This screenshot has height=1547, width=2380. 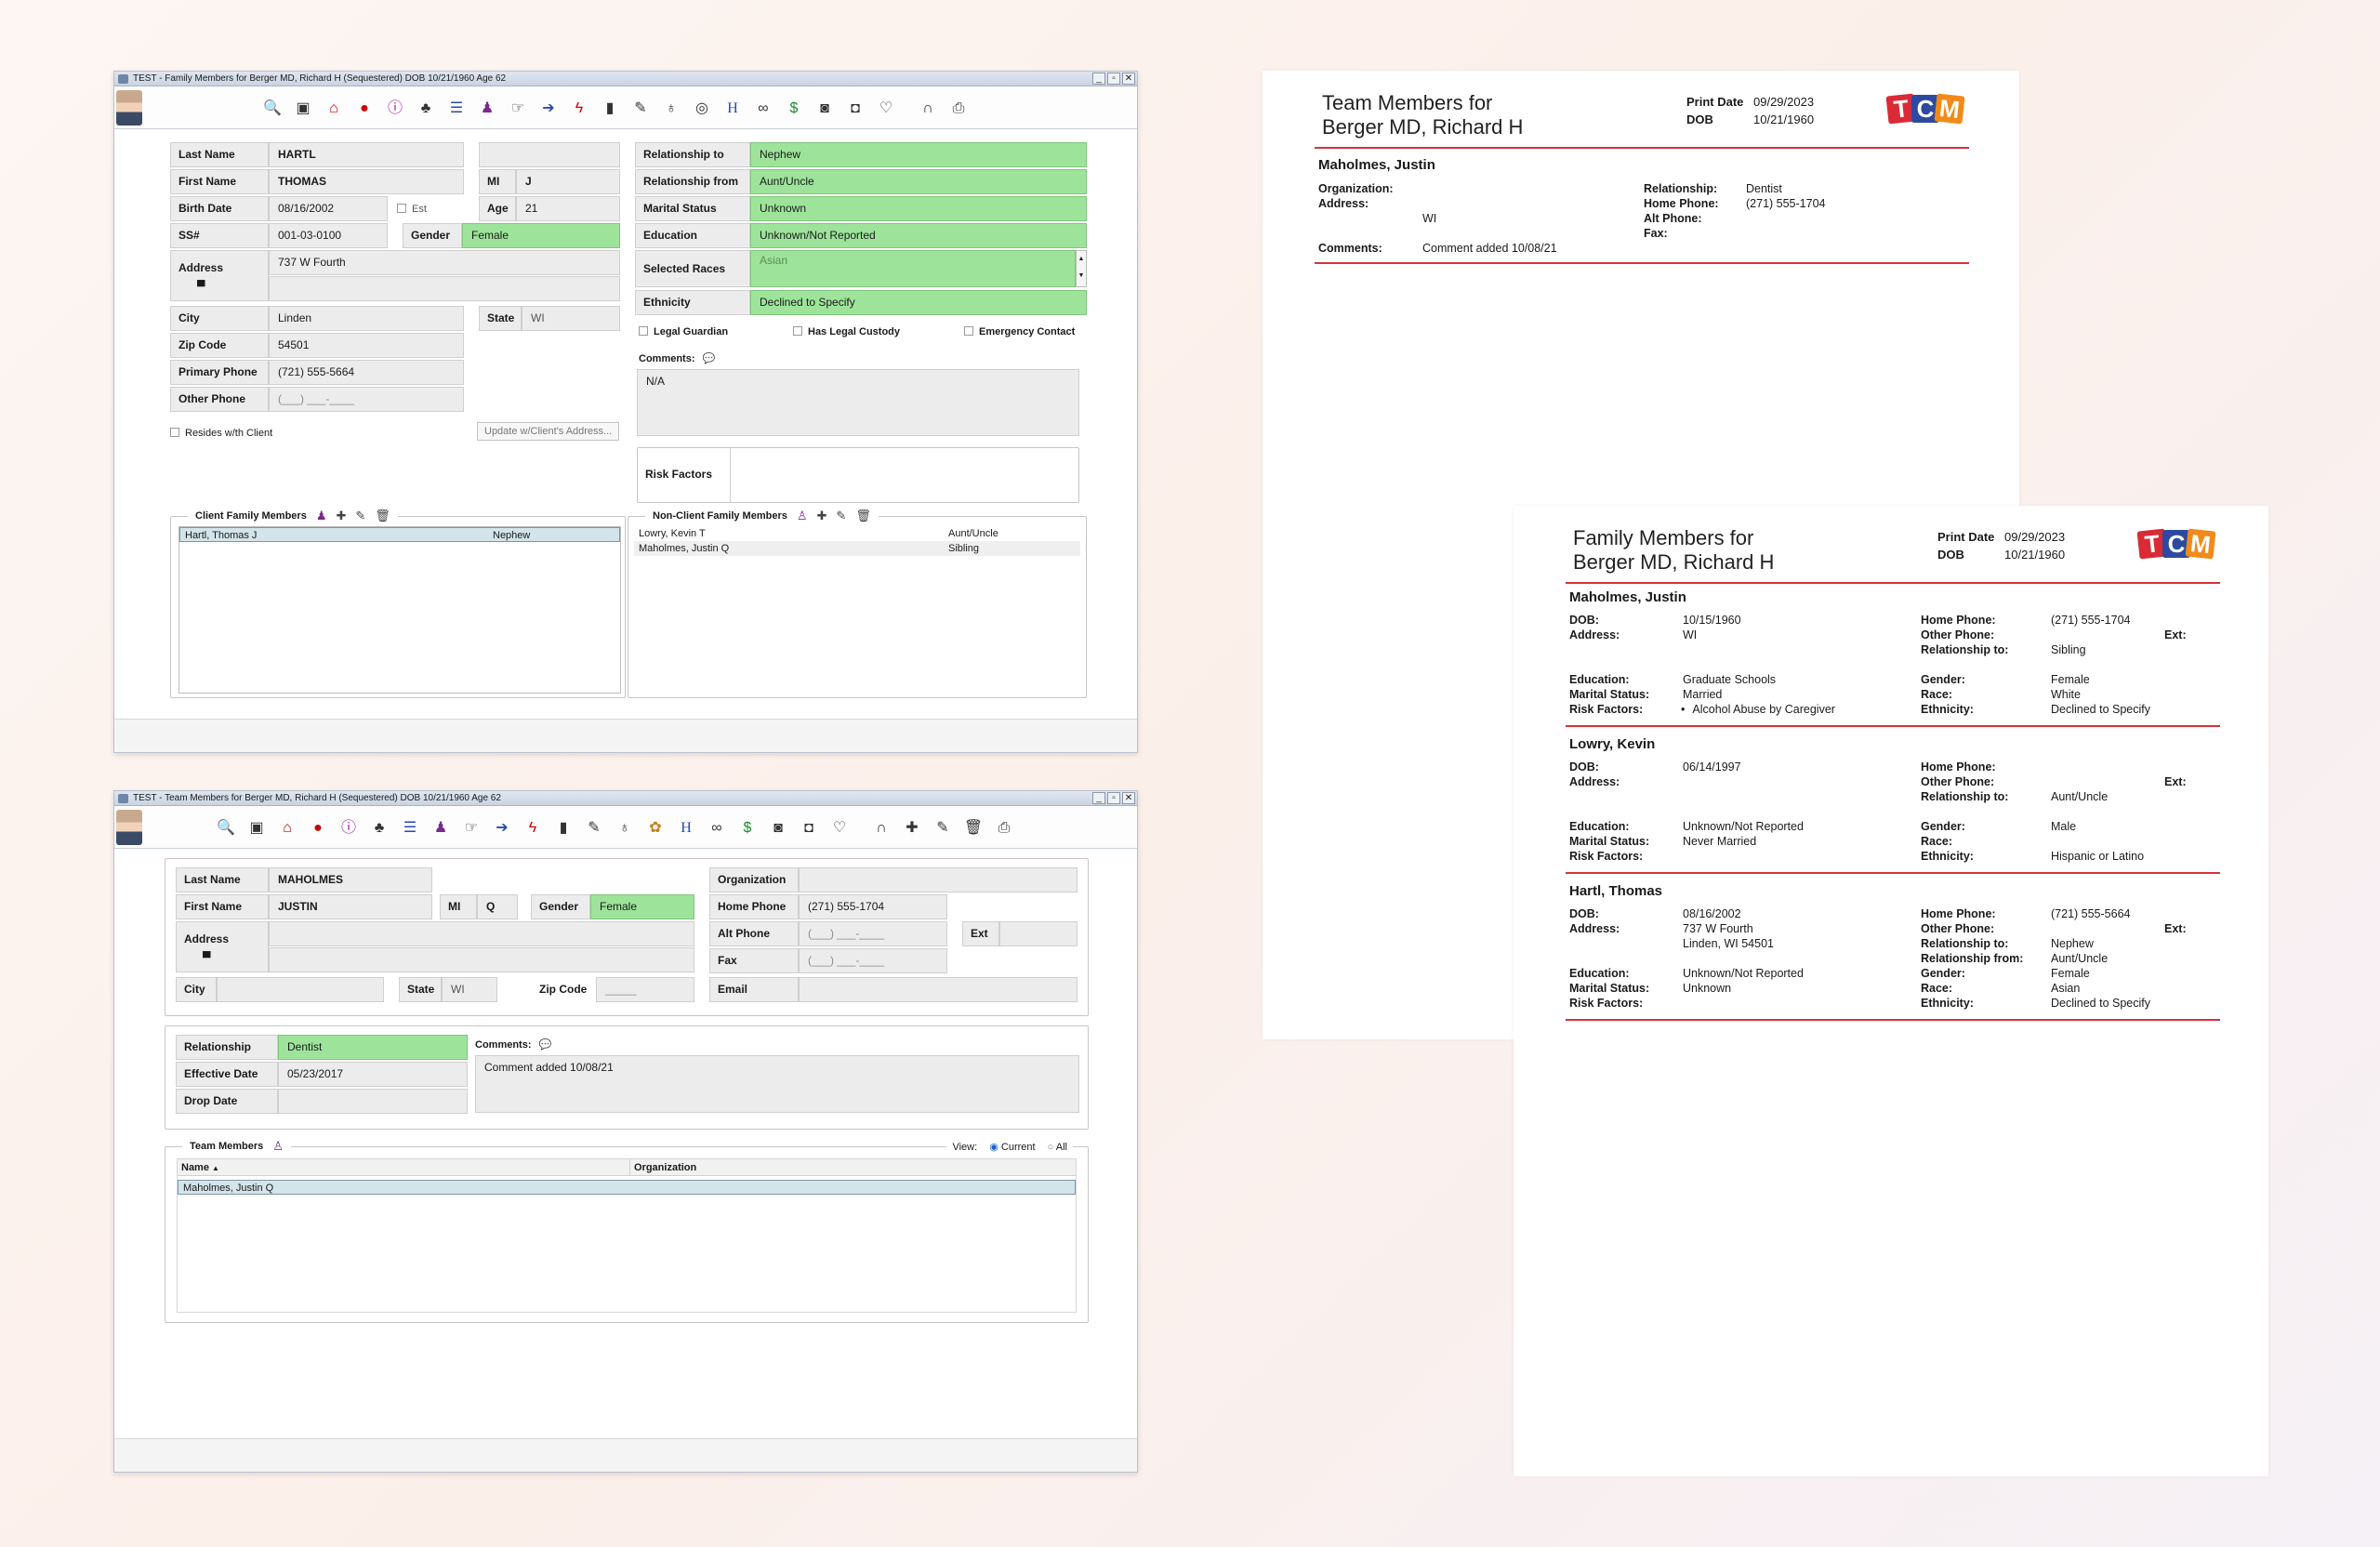 I want to click on current-label: Current, so click(x=1018, y=1147).